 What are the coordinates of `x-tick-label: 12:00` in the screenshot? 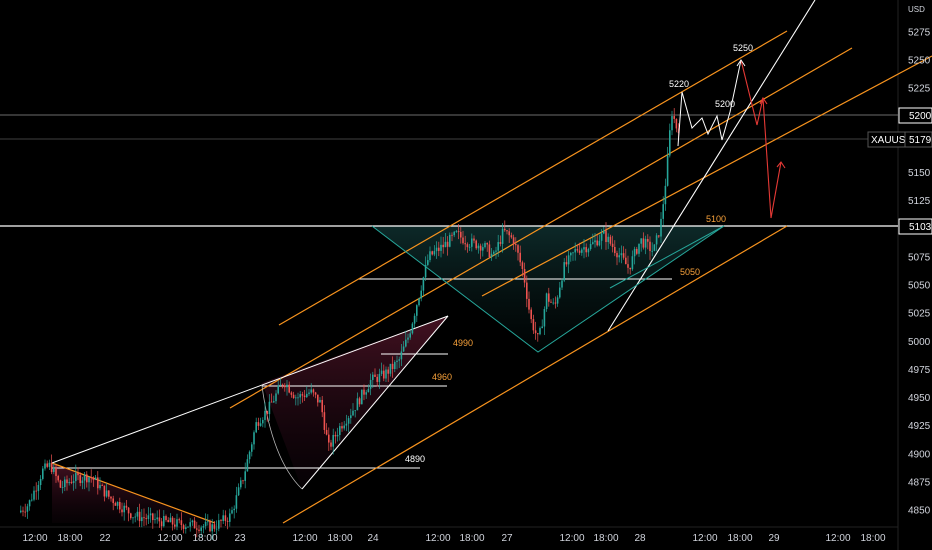 It's located at (169, 538).